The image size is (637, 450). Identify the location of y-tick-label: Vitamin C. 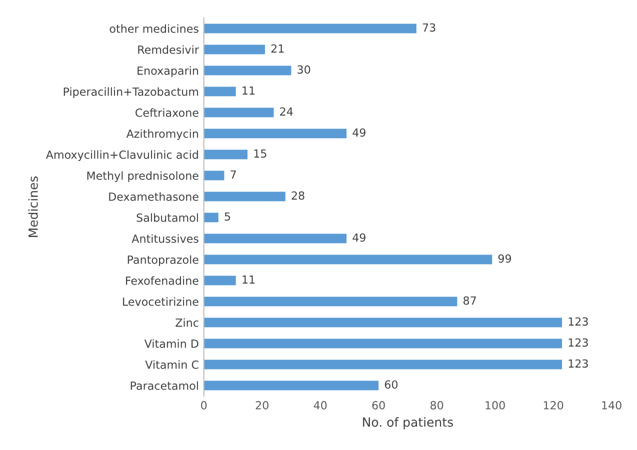
(171, 364).